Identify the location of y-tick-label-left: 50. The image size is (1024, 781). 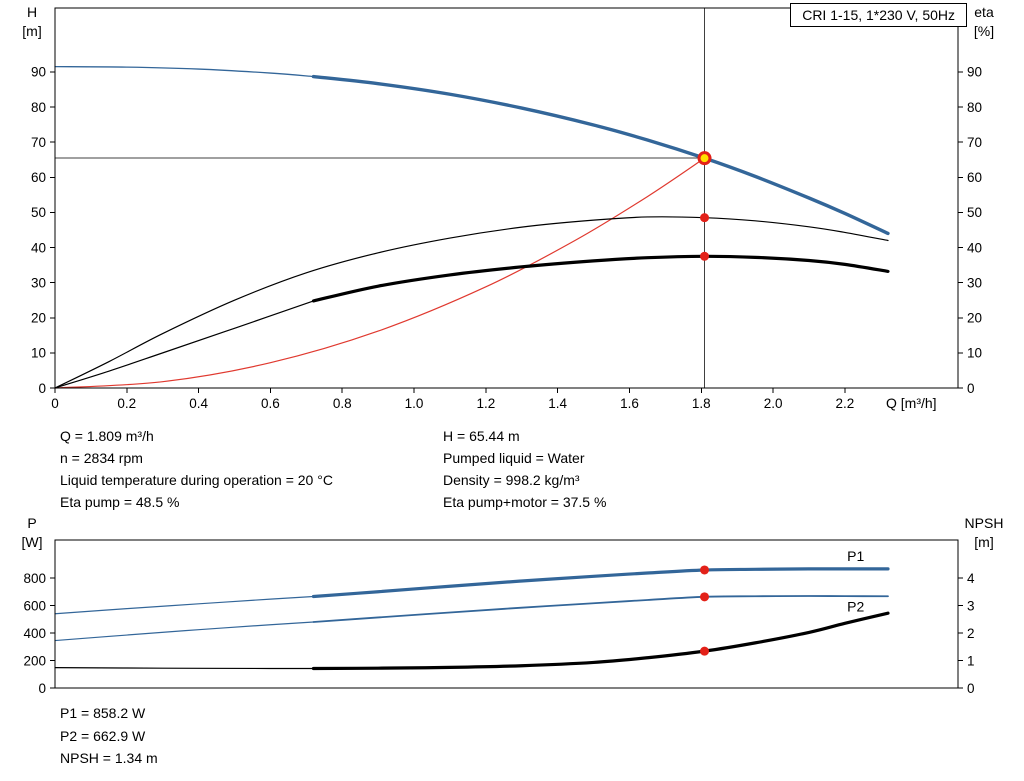
(38, 212).